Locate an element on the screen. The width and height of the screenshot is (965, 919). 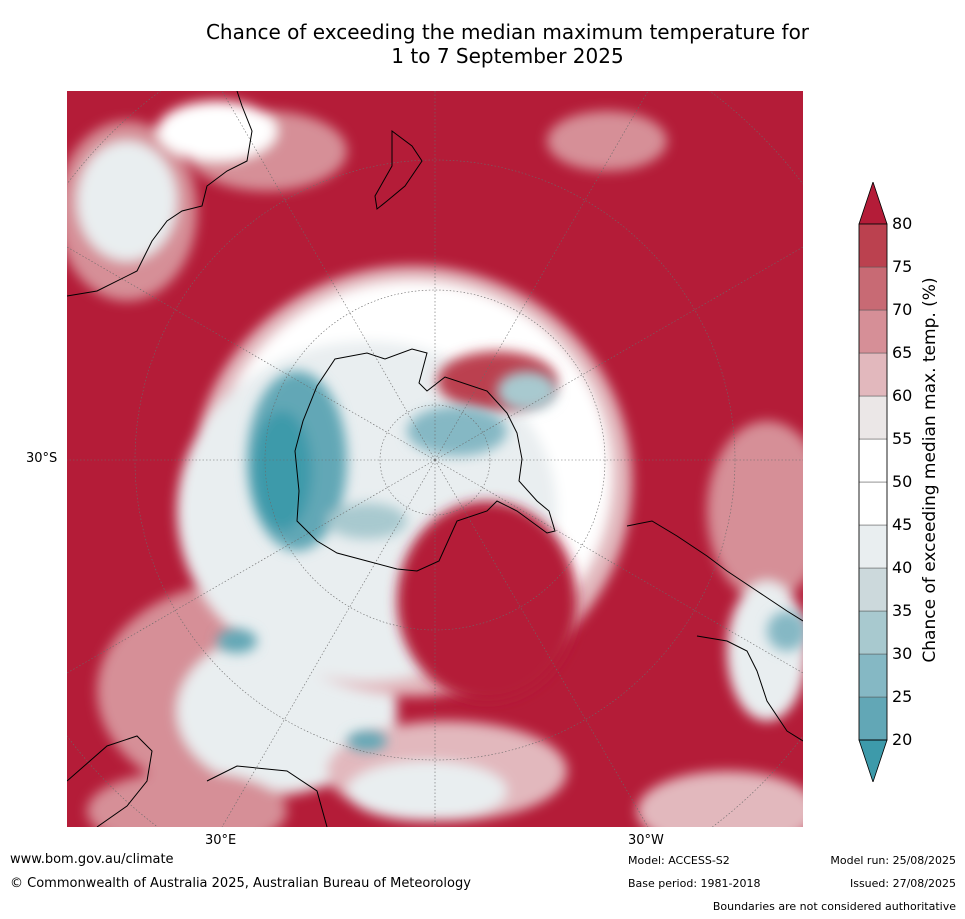
footer-model: Model: ACCESS-S2 is located at coordinates (679, 860).